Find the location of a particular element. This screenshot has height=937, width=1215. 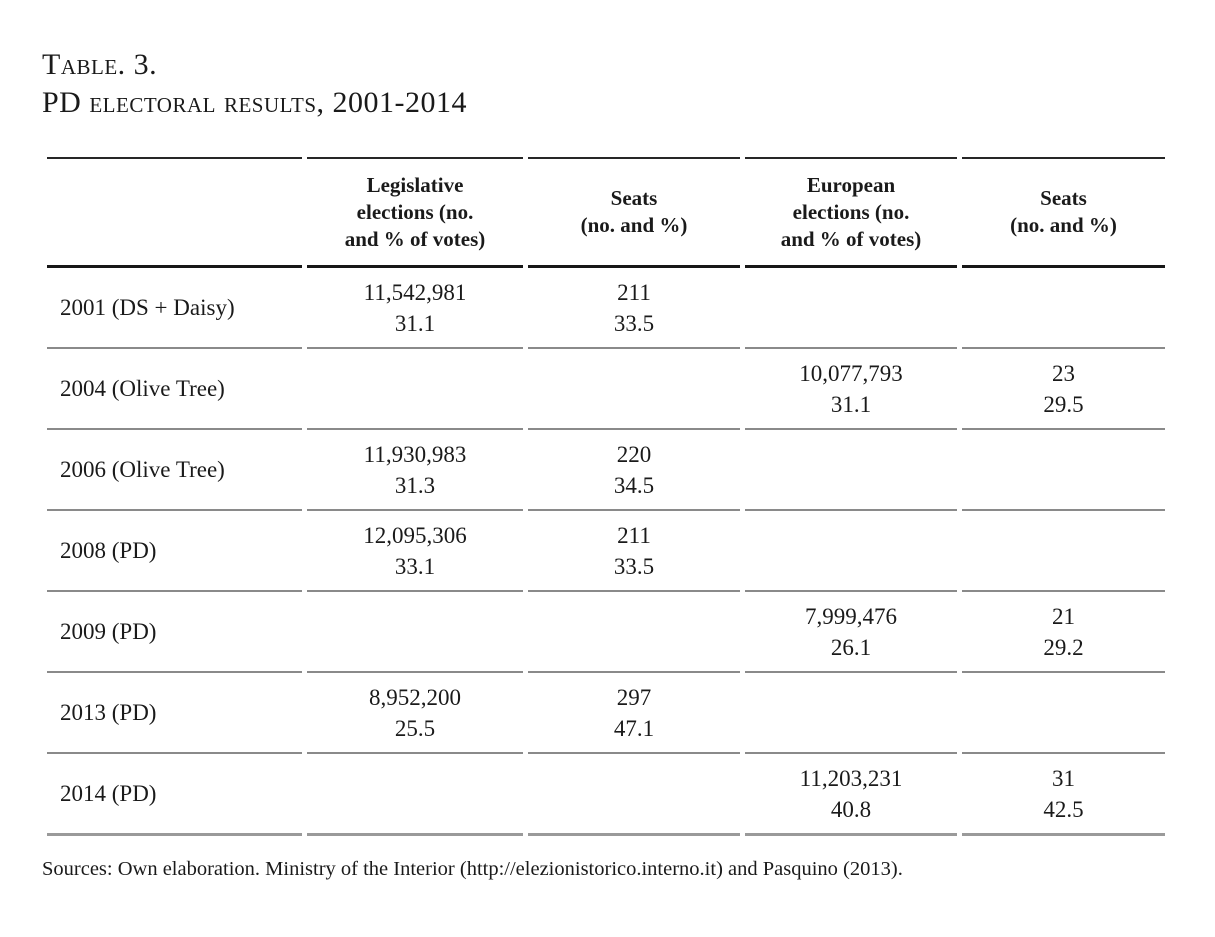

table-row-2013: 2013 (PD) 8,952,200 25.5 297 47.1 is located at coordinates (606, 713).